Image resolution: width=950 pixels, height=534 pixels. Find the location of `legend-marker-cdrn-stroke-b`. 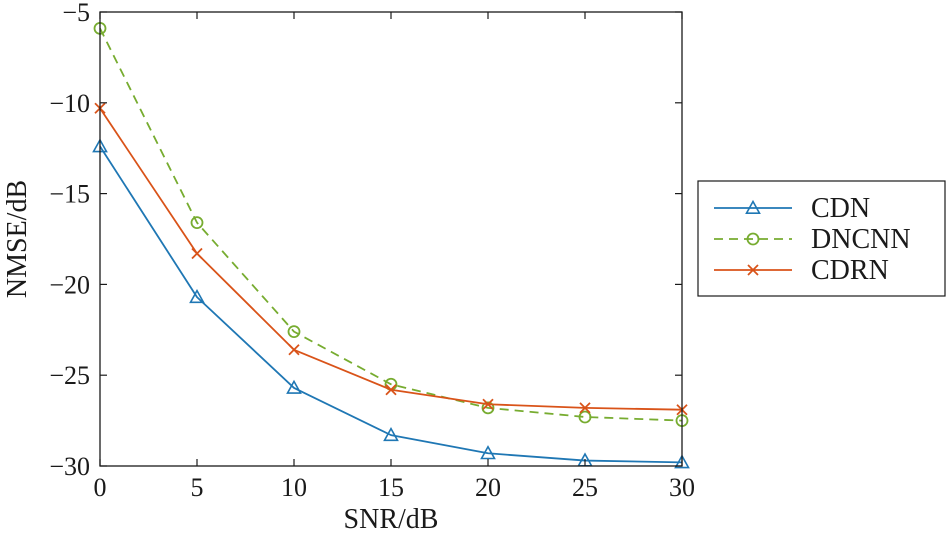

legend-marker-cdrn-stroke-b is located at coordinates (753, 270).